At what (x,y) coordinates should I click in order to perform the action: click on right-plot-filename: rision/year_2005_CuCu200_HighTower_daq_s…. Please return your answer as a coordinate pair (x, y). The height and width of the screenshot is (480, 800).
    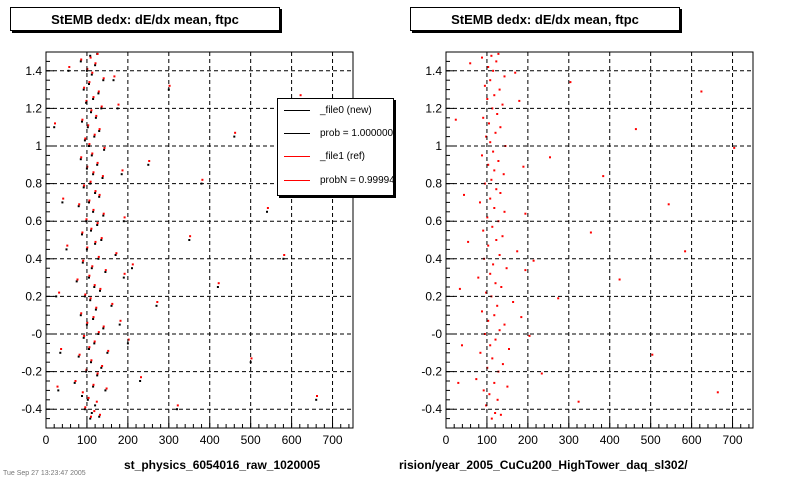
    Looking at the image, I should click on (543, 465).